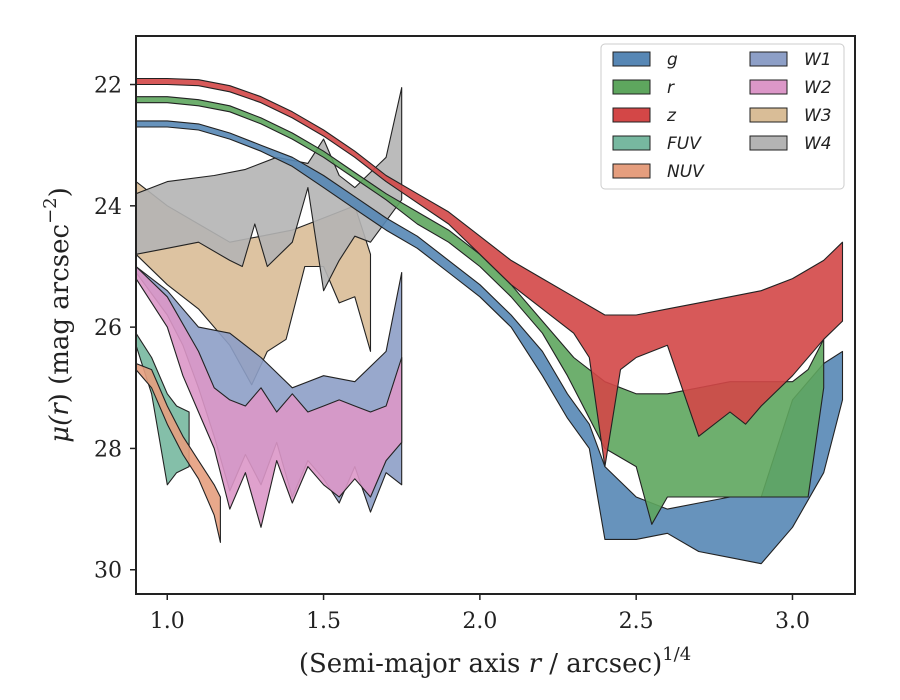 This screenshot has height=700, width=900. What do you see at coordinates (57, 315) in the screenshot?
I see `y-axis-title: μ(r) (mag arcsec−2)` at bounding box center [57, 315].